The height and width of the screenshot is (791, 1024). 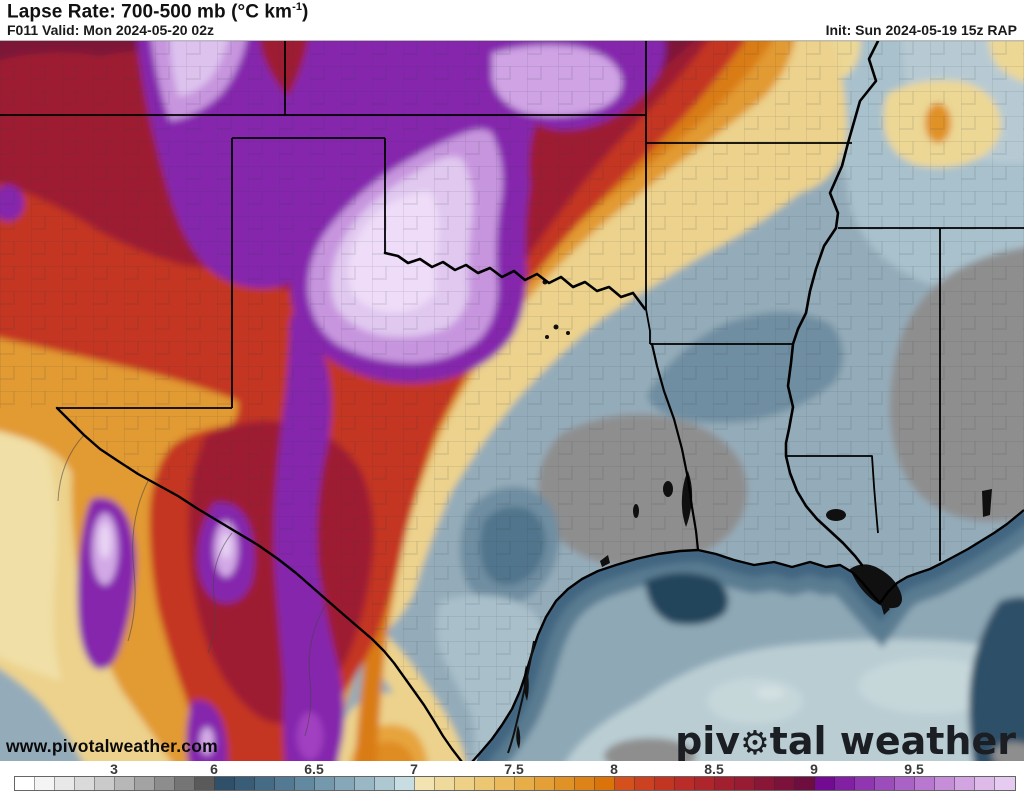 I want to click on barrier-island, so click(x=521, y=697).